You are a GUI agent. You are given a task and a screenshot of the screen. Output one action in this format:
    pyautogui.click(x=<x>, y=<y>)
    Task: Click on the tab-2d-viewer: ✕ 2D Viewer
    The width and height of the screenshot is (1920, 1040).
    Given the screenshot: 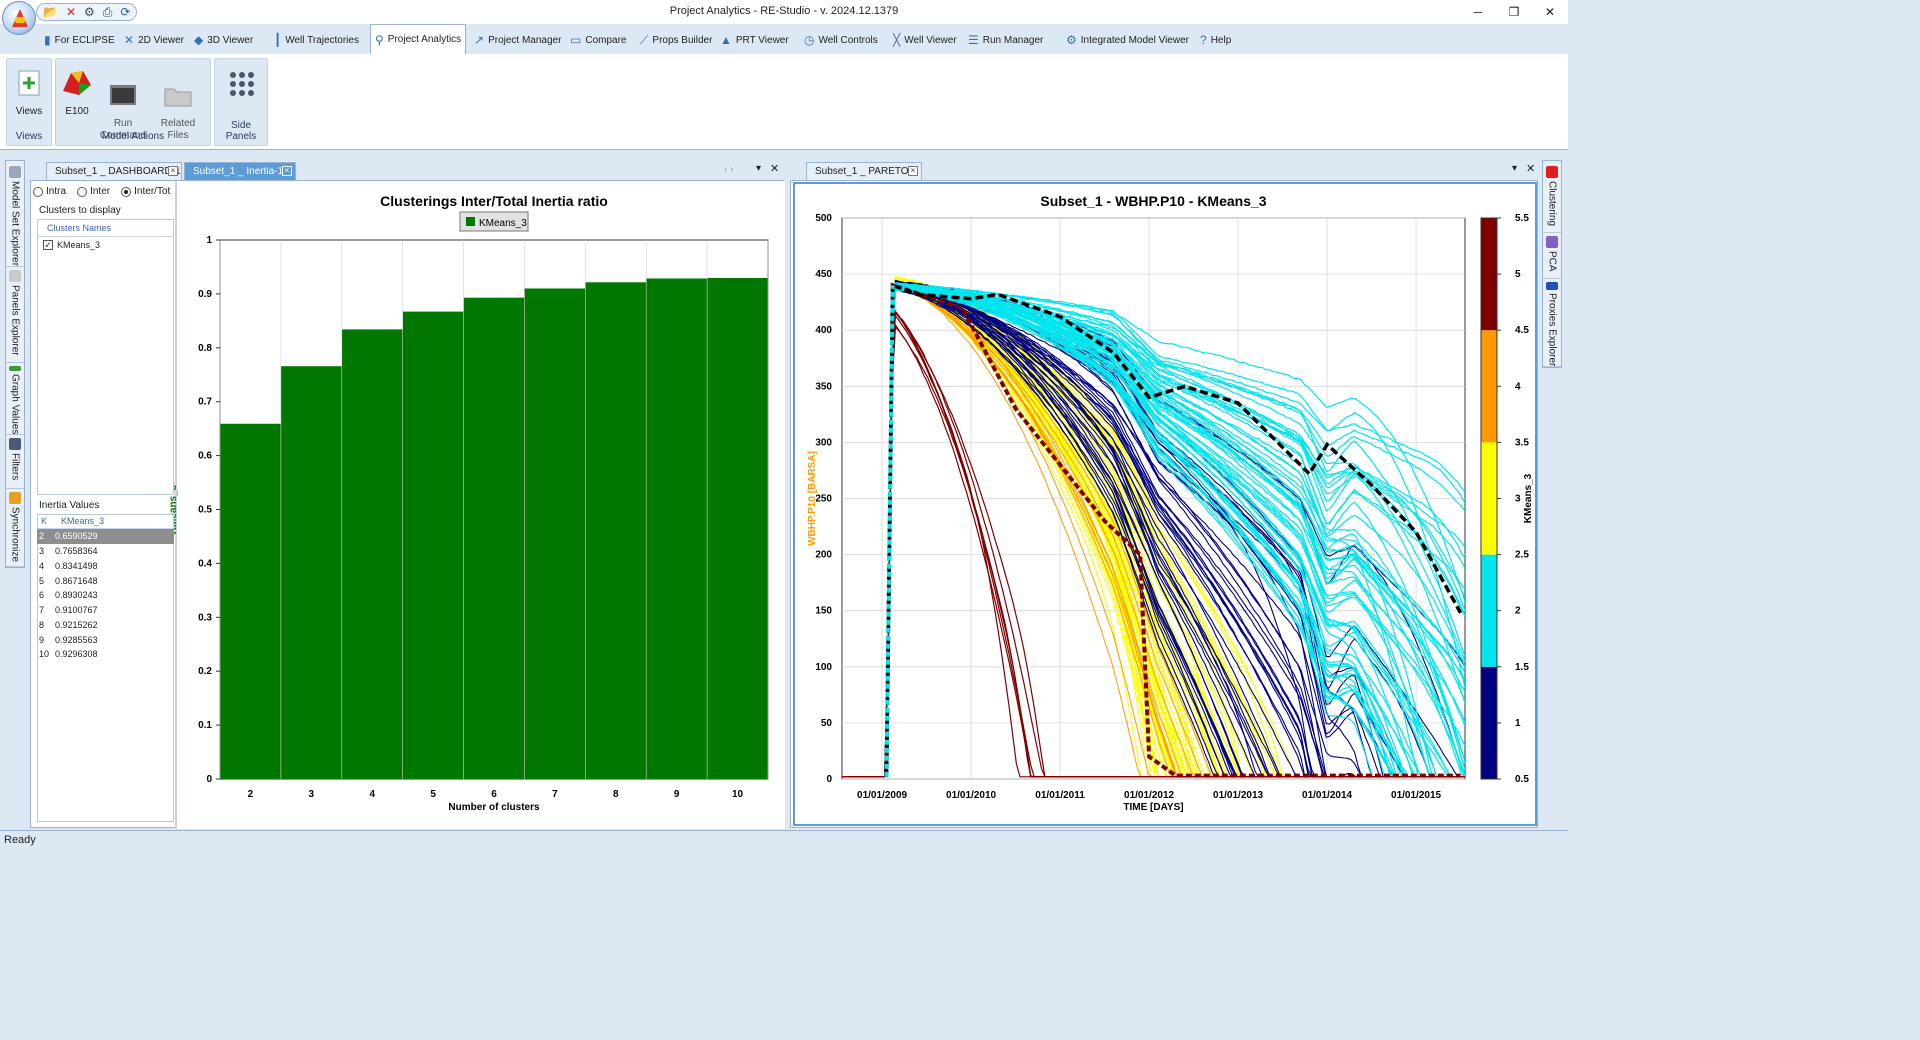 What is the action you would take?
    pyautogui.click(x=154, y=40)
    